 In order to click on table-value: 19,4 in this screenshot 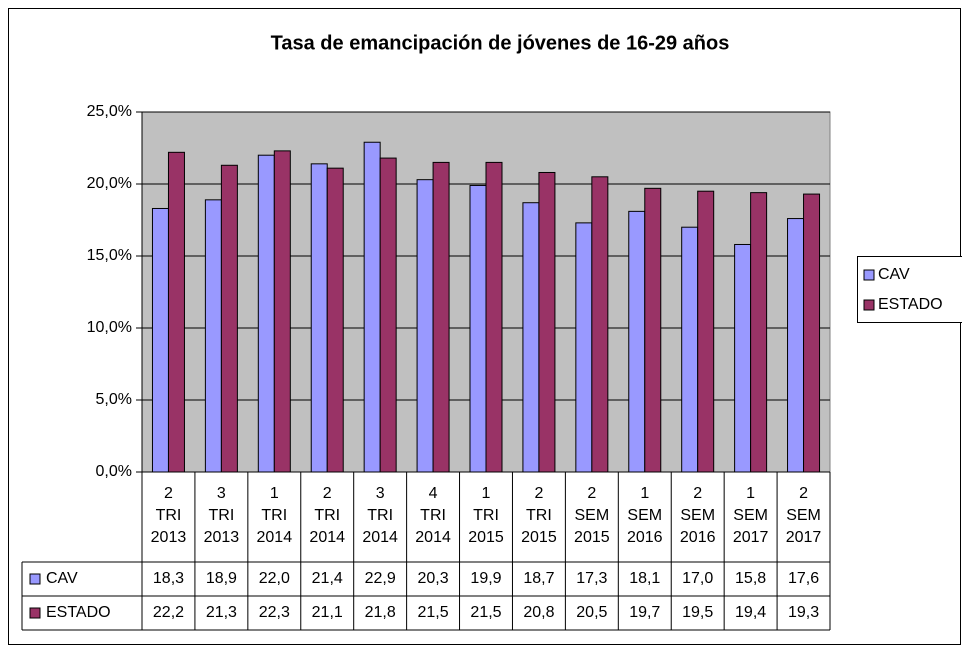, I will do `click(750, 612)`.